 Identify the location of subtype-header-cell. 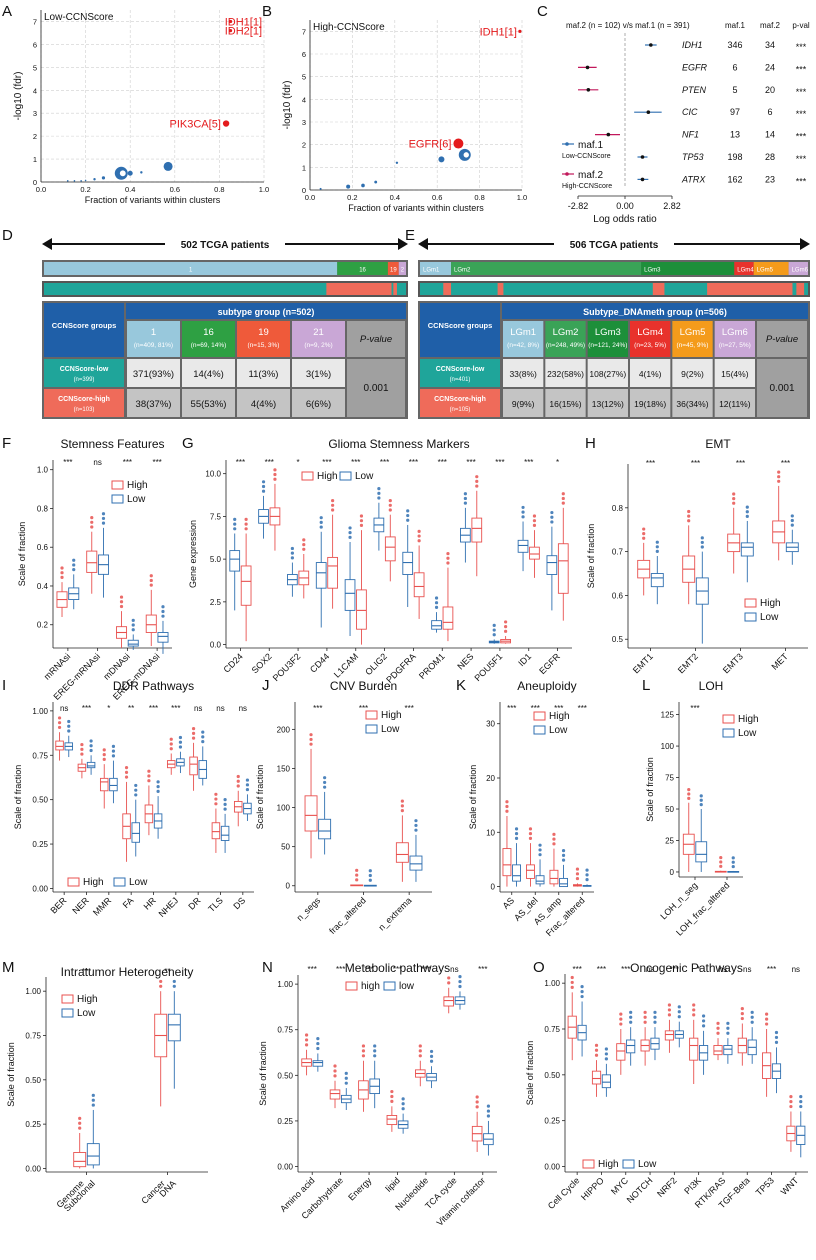
(153, 339).